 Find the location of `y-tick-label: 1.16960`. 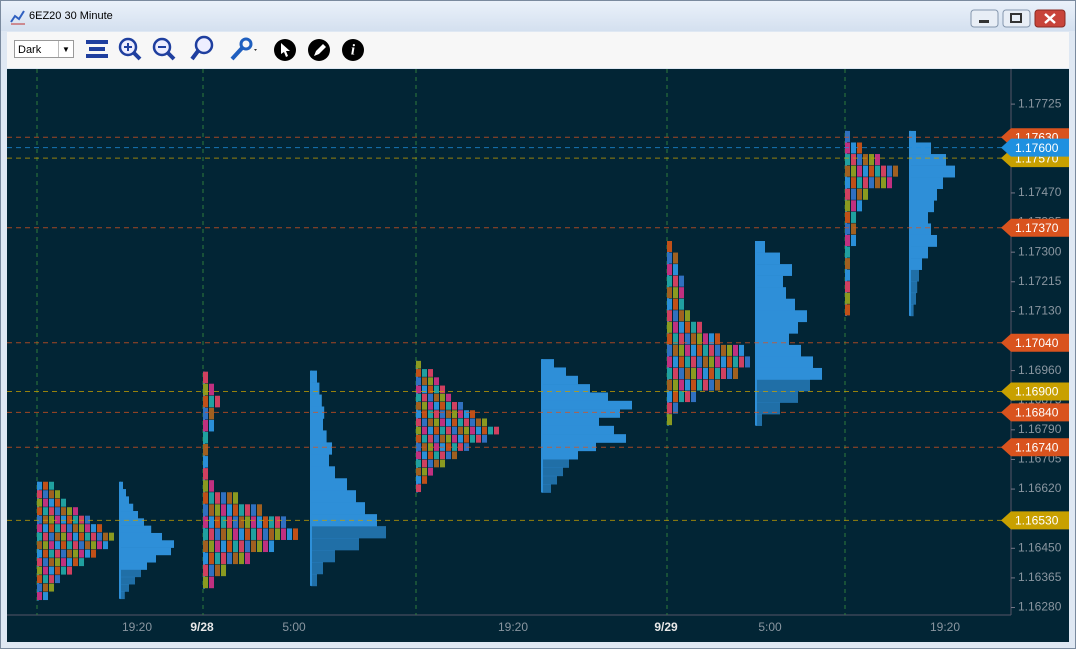

y-tick-label: 1.16960 is located at coordinates (1040, 370).